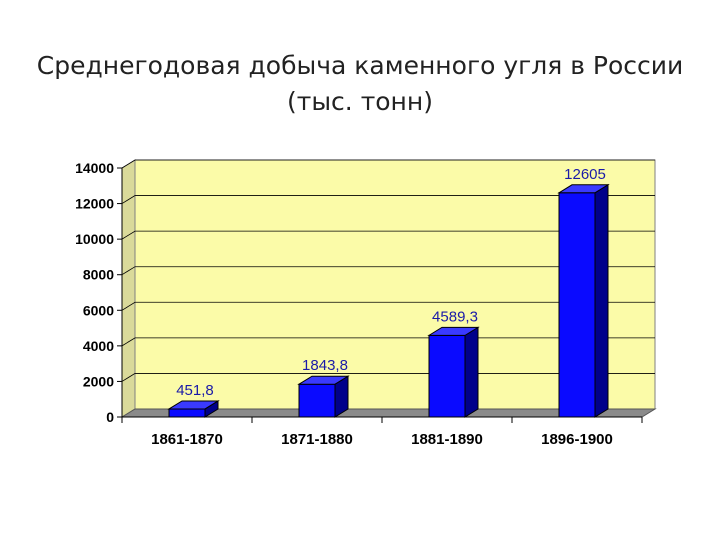 This screenshot has height=540, width=720. Describe the element at coordinates (94, 168) in the screenshot. I see `y-tick-label: 14000` at that location.